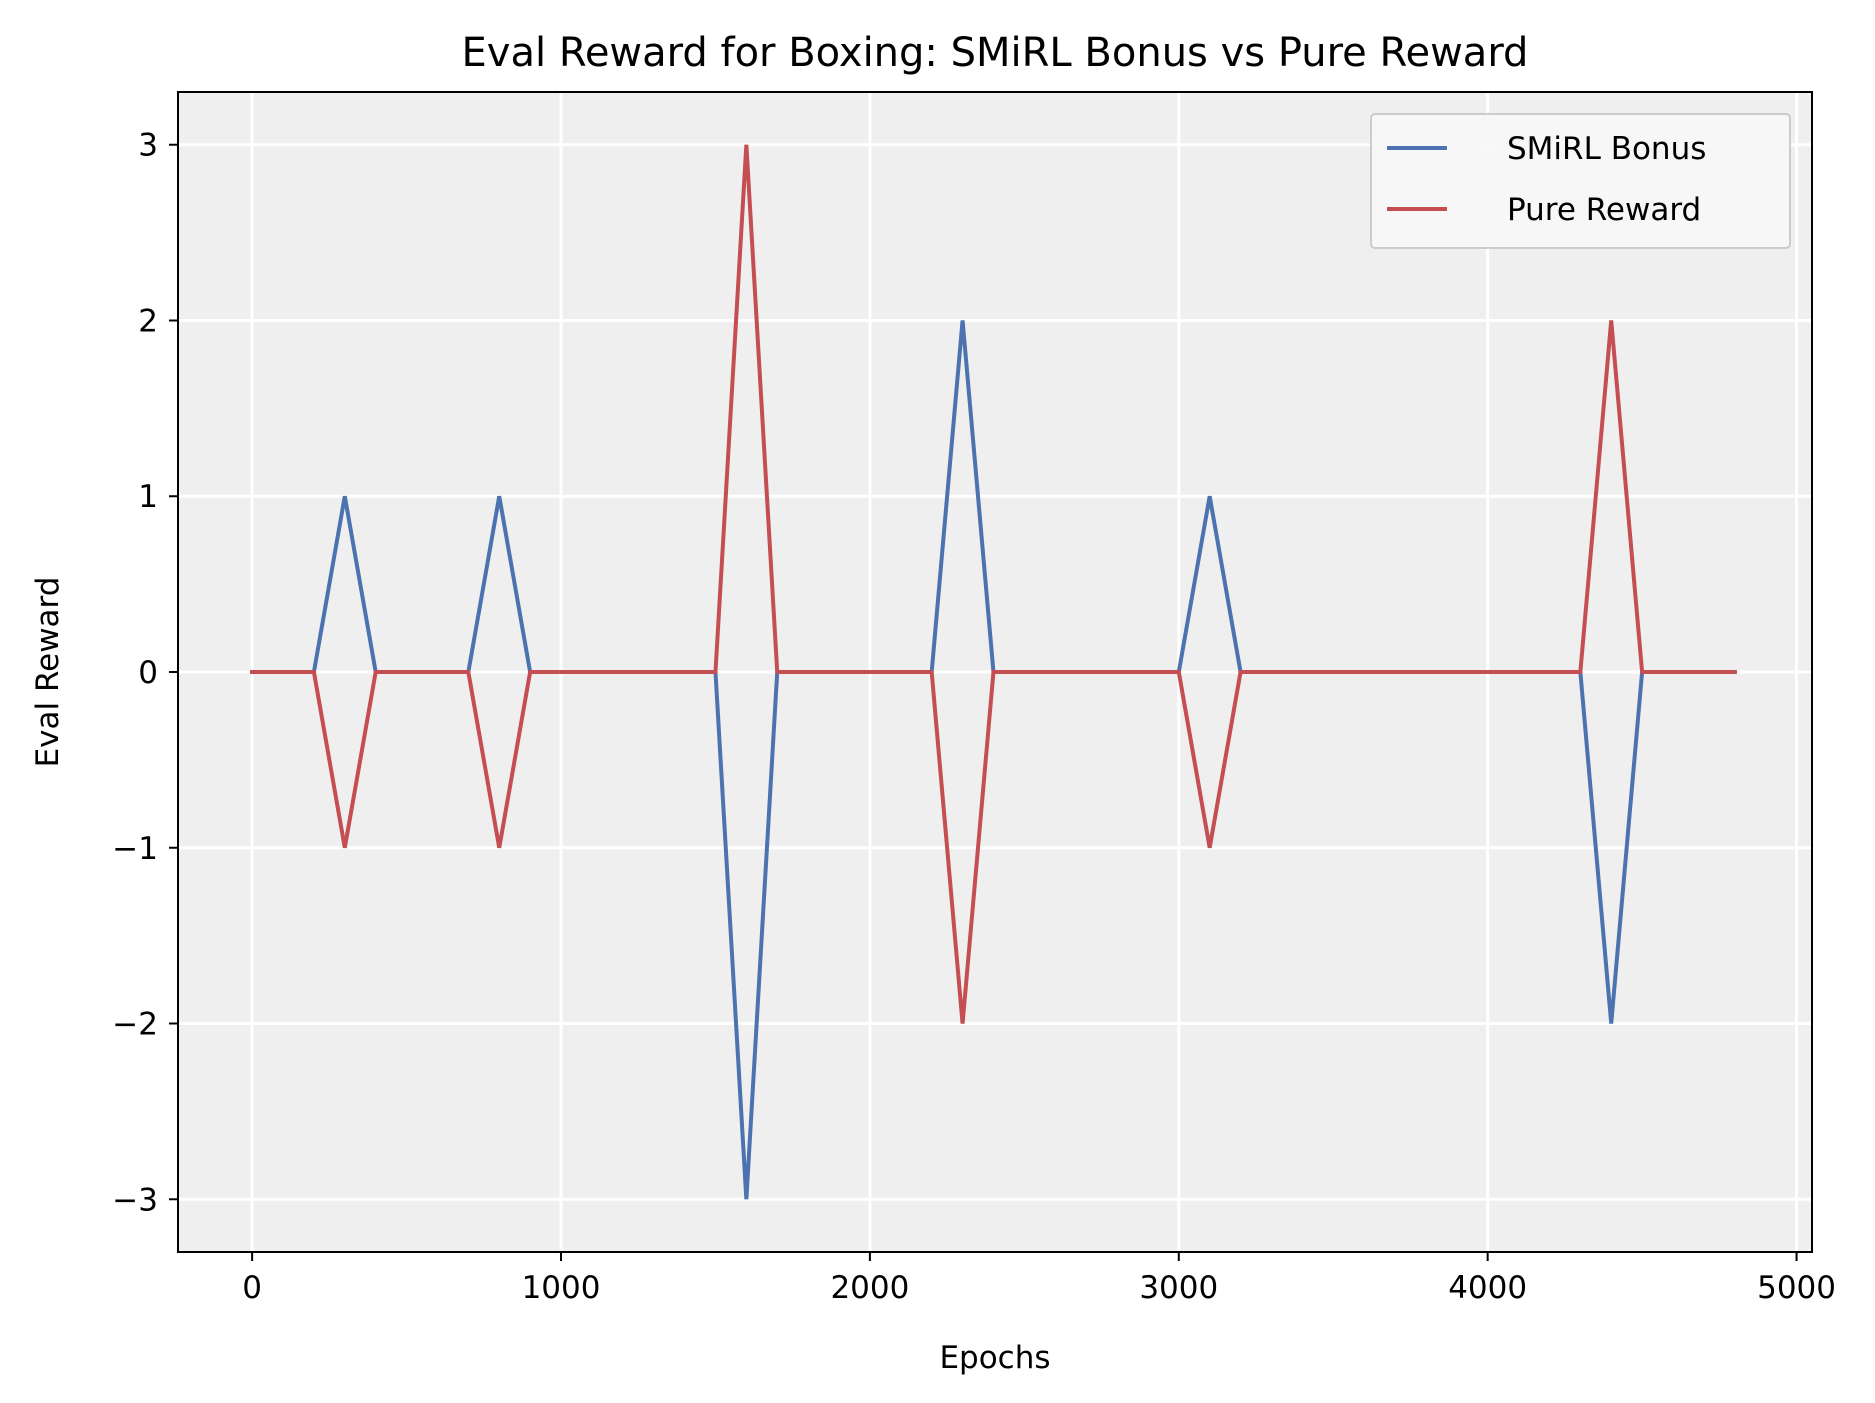 The width and height of the screenshot is (1875, 1403). Describe the element at coordinates (1487, 1288) in the screenshot. I see `x-tick-label: 4000` at that location.